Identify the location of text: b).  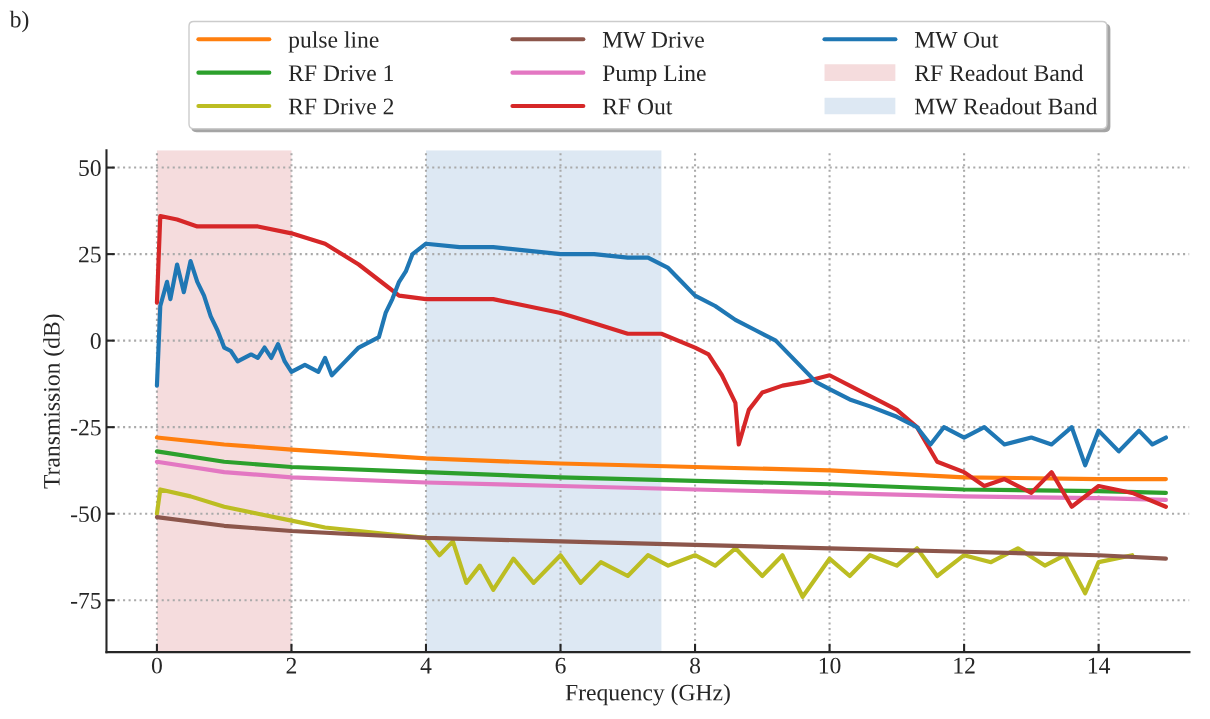
(19, 21).